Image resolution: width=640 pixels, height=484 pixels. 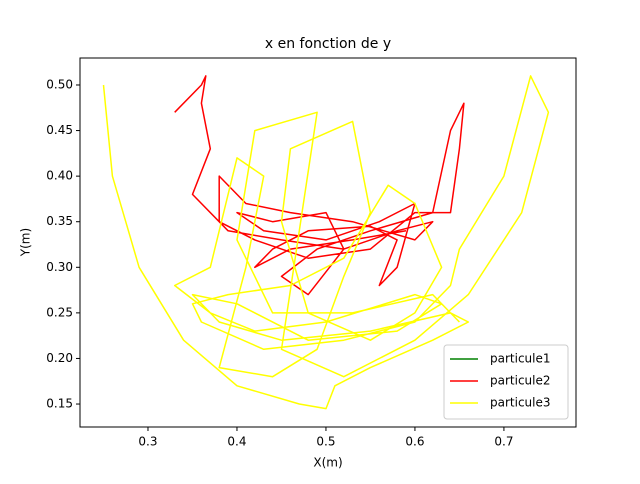 What do you see at coordinates (59, 312) in the screenshot?
I see `y-tick-label: 0.25` at bounding box center [59, 312].